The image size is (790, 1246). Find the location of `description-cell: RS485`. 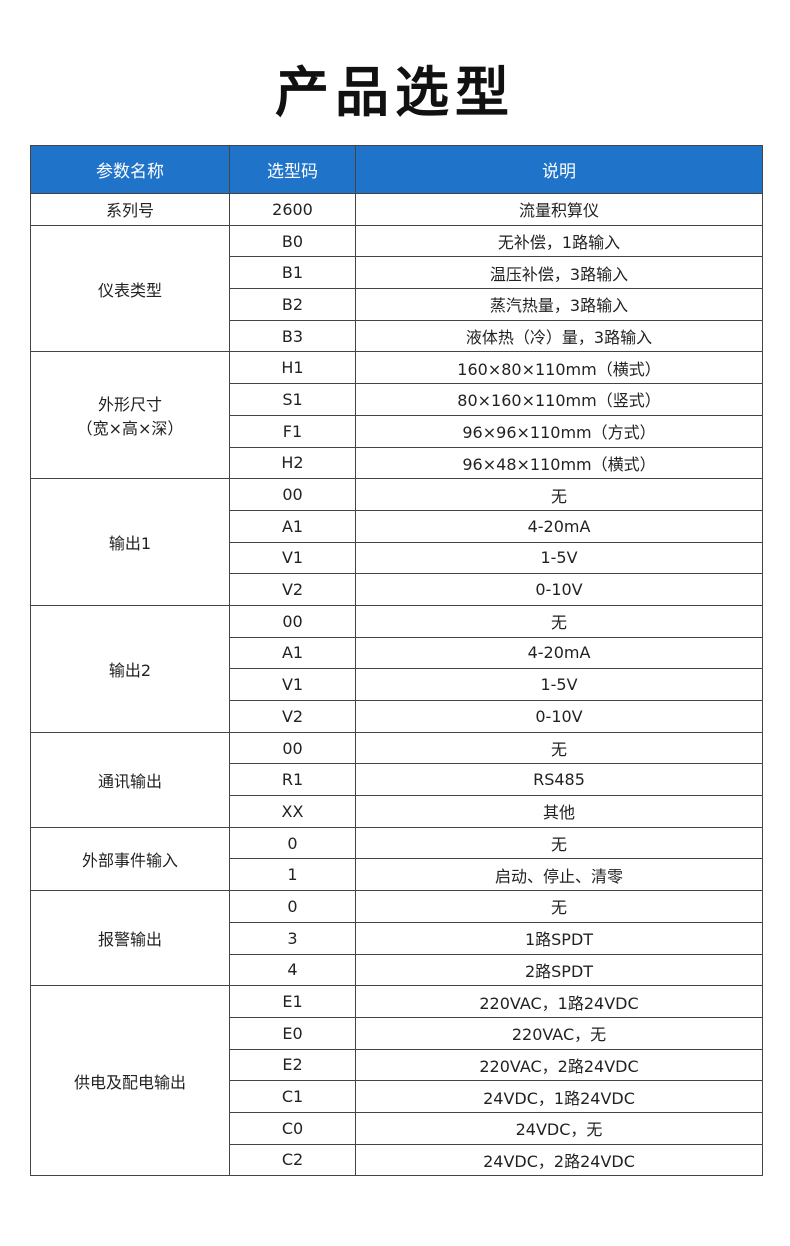

description-cell: RS485 is located at coordinates (559, 780).